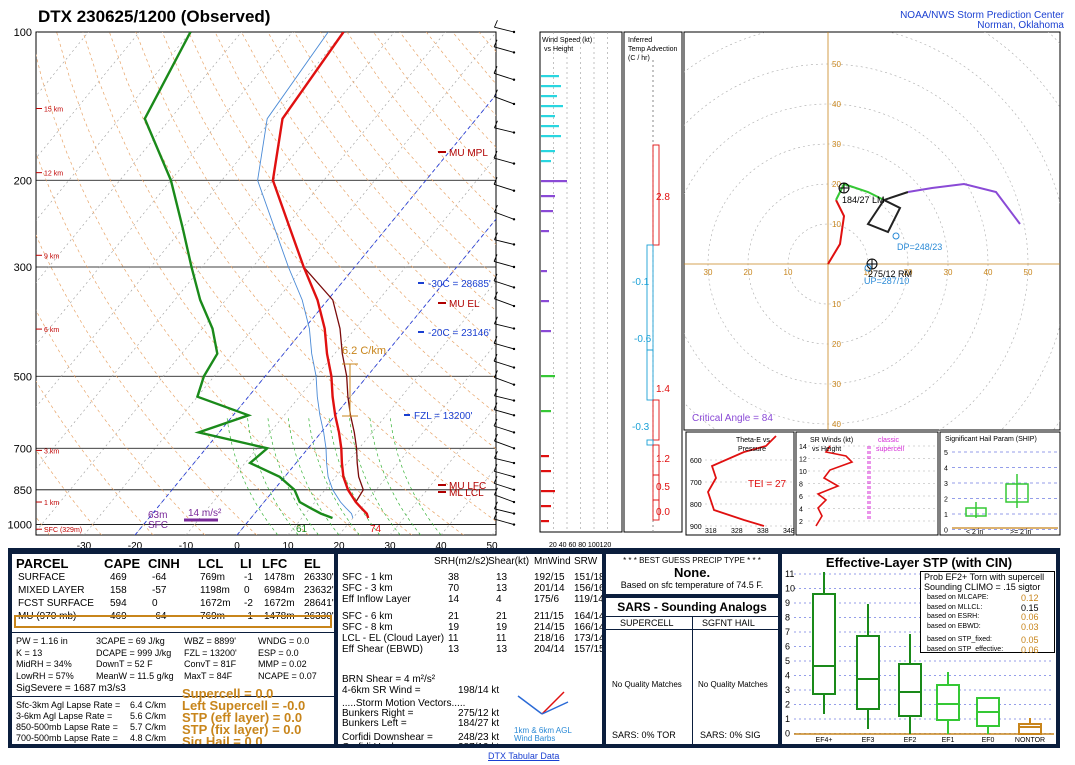 The image size is (1075, 765). Describe the element at coordinates (863, 200) in the screenshot. I see `lm-label: 184/27 LM` at that location.